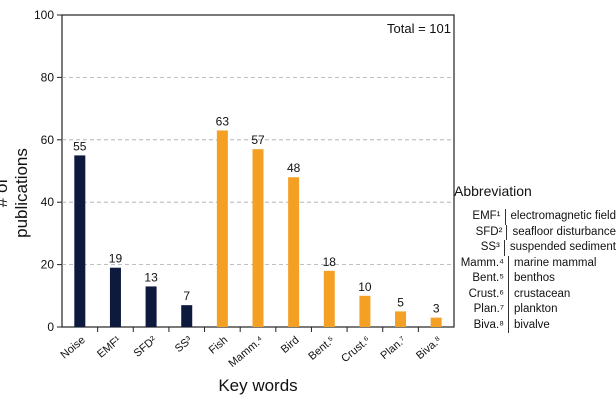 The image size is (616, 405). I want to click on abbreviation-key: Mamm.⁴, so click(480, 263).